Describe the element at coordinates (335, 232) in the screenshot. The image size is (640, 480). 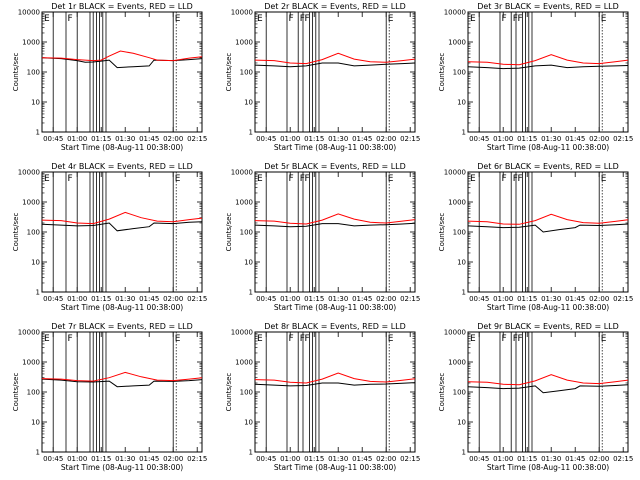
I see `plot-frame` at that location.